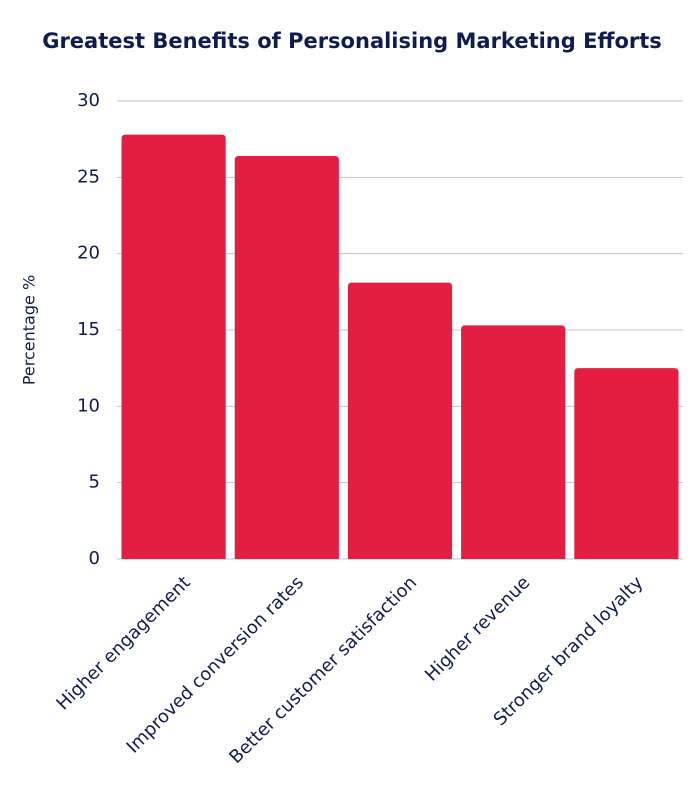 This screenshot has height=806, width=700. I want to click on y-tick-label: 25, so click(88, 176).